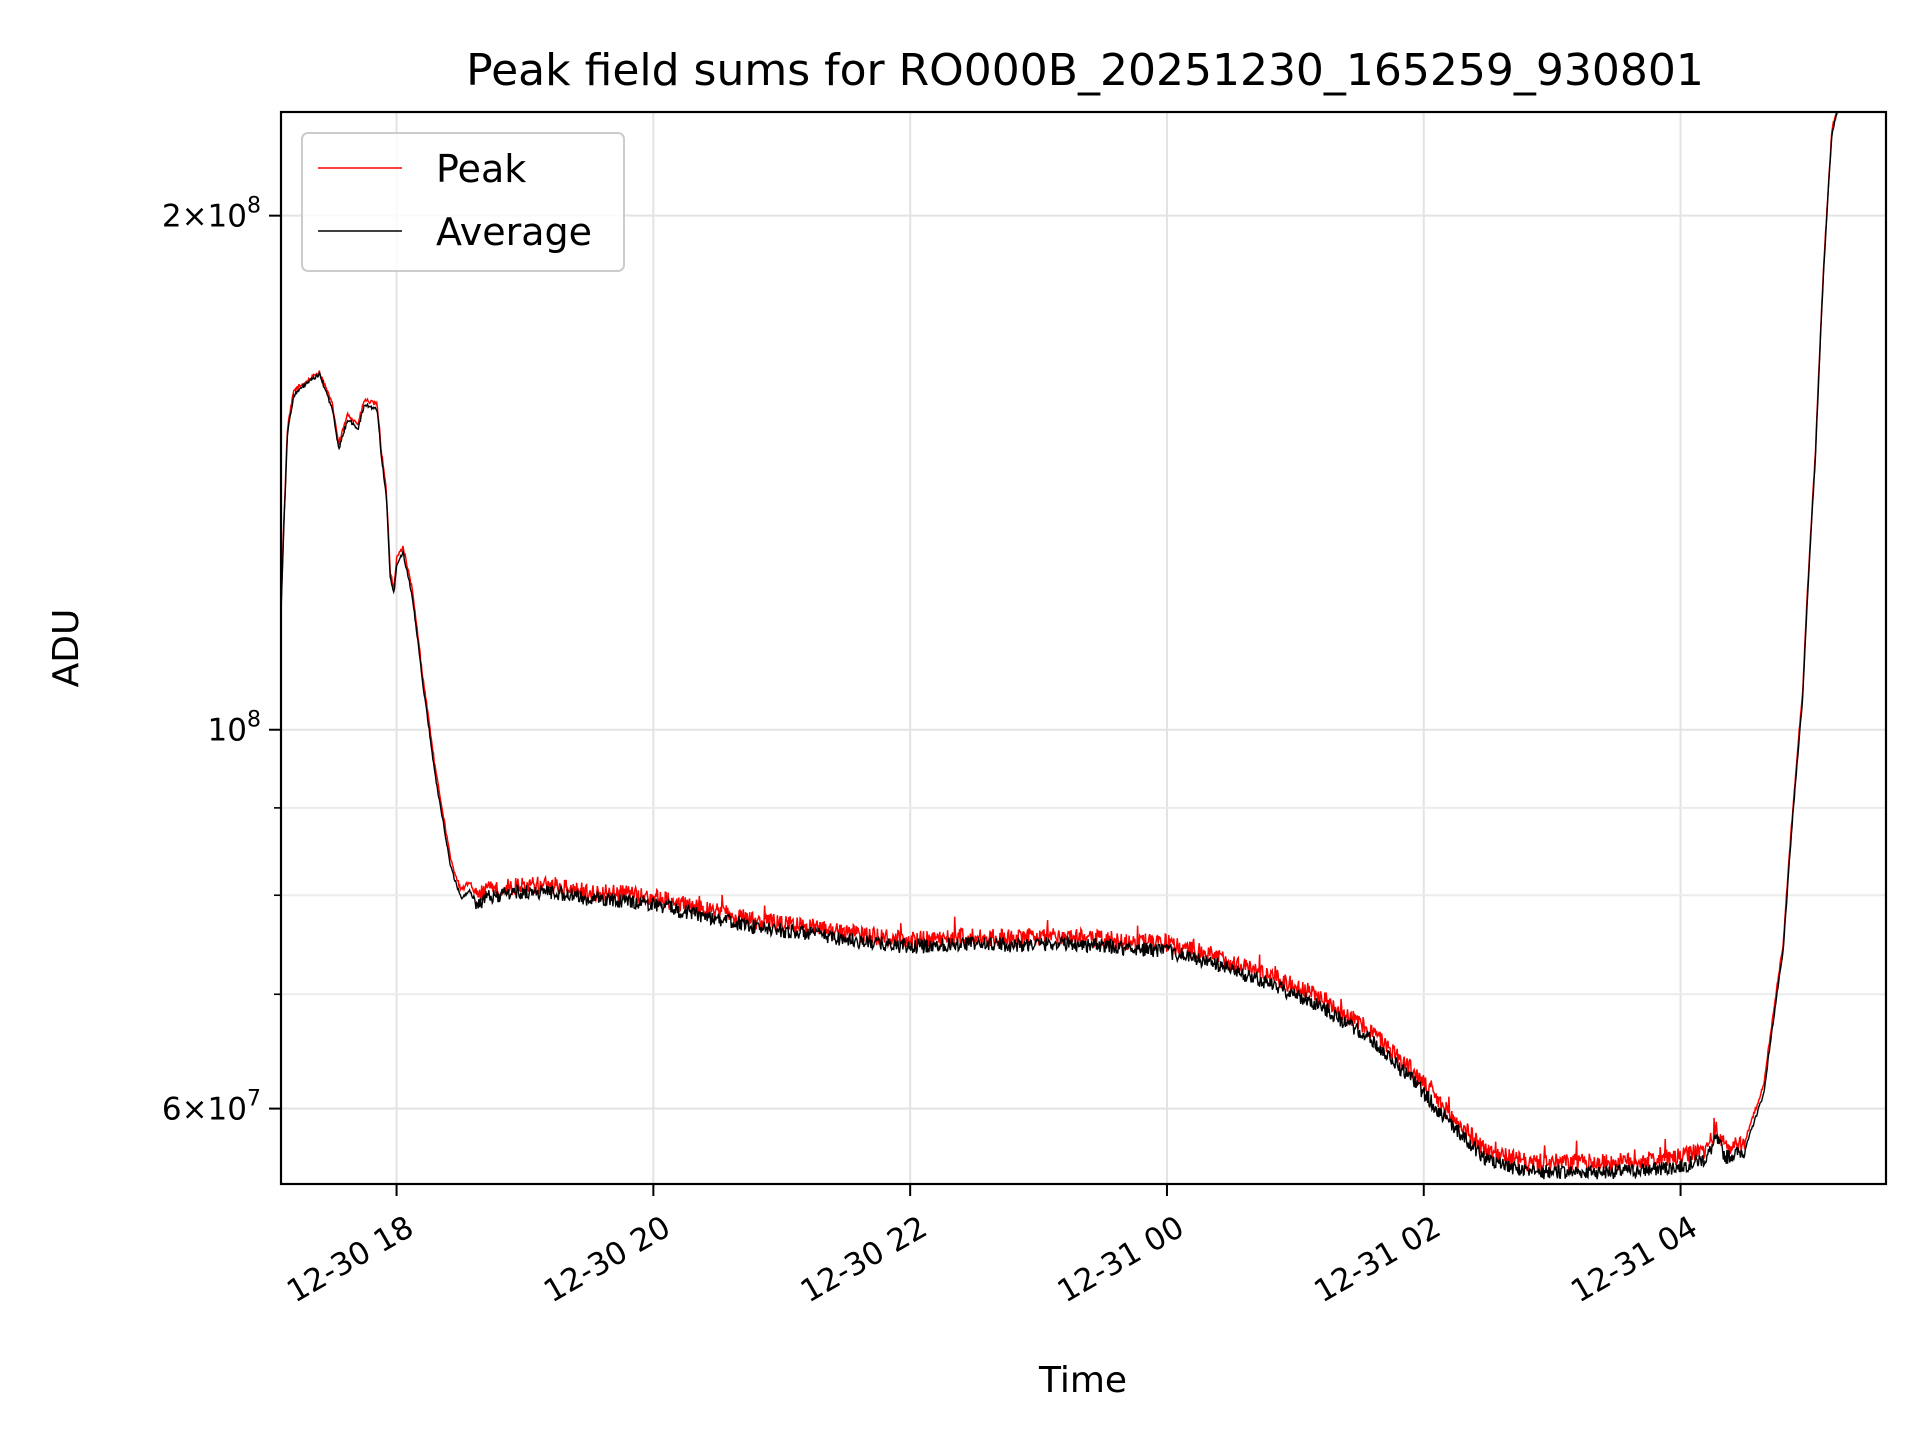 The width and height of the screenshot is (1920, 1440). What do you see at coordinates (211, 214) in the screenshot?
I see `y-tick-label: 2×108` at bounding box center [211, 214].